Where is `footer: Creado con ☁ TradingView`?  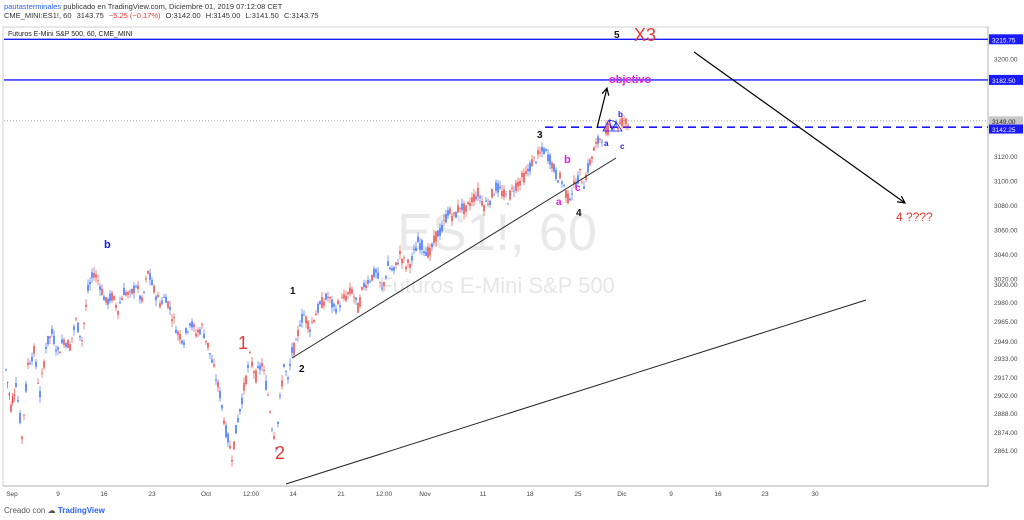 footer: Creado con ☁ TradingView is located at coordinates (54, 510).